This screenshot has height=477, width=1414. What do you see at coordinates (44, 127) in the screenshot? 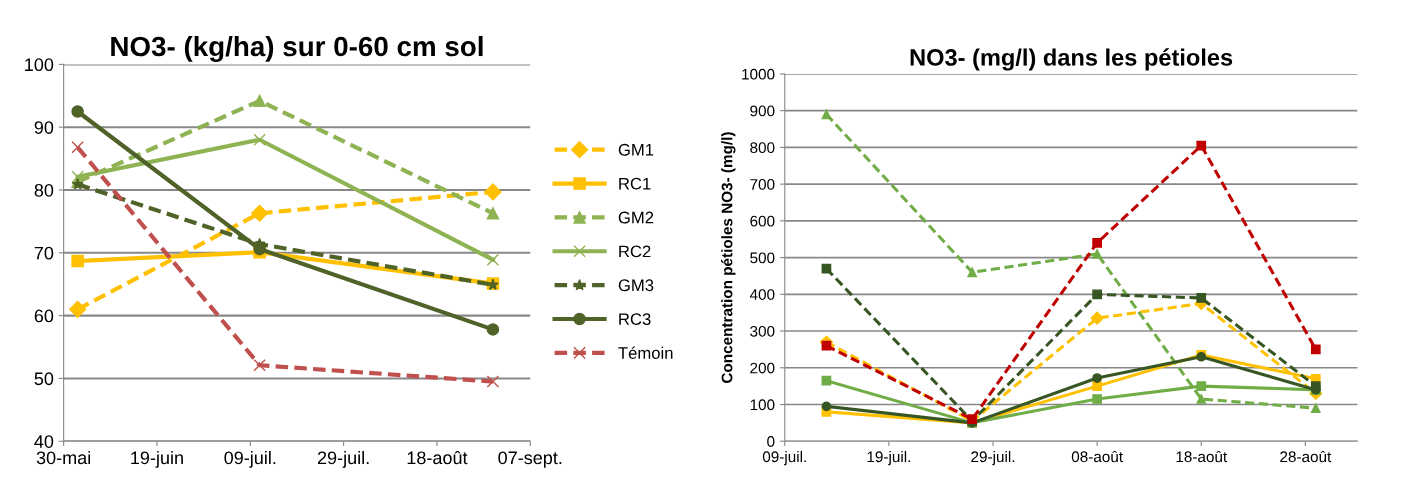
I see `y-tick-label: 90` at bounding box center [44, 127].